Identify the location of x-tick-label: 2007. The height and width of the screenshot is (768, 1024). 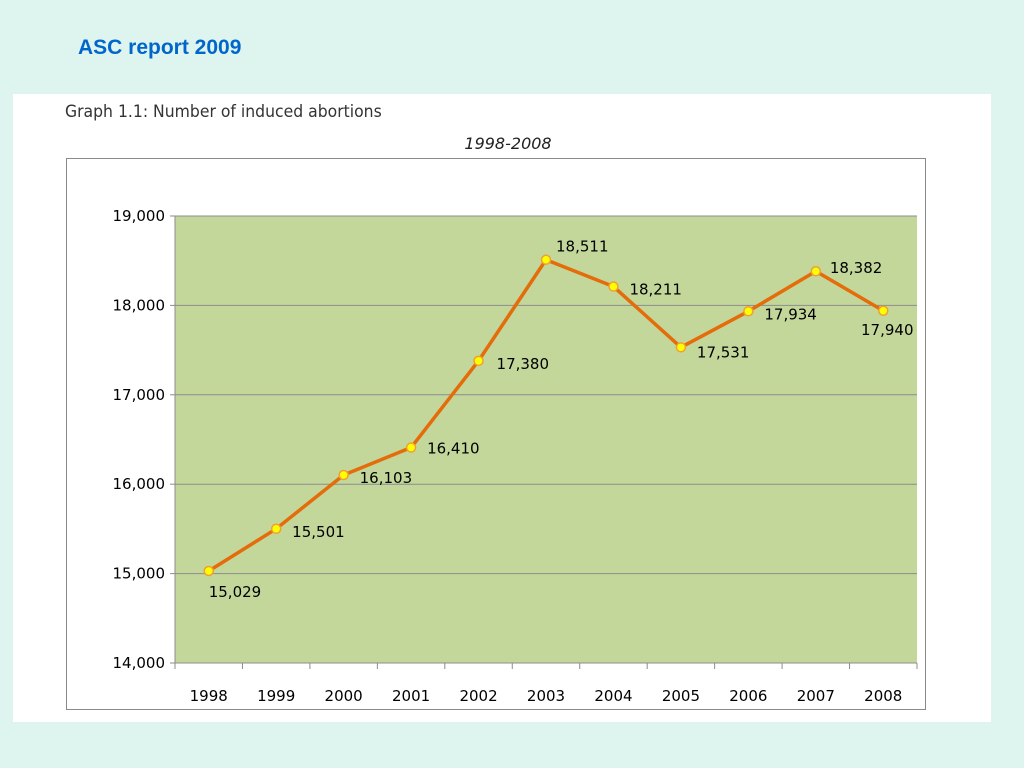
(816, 696).